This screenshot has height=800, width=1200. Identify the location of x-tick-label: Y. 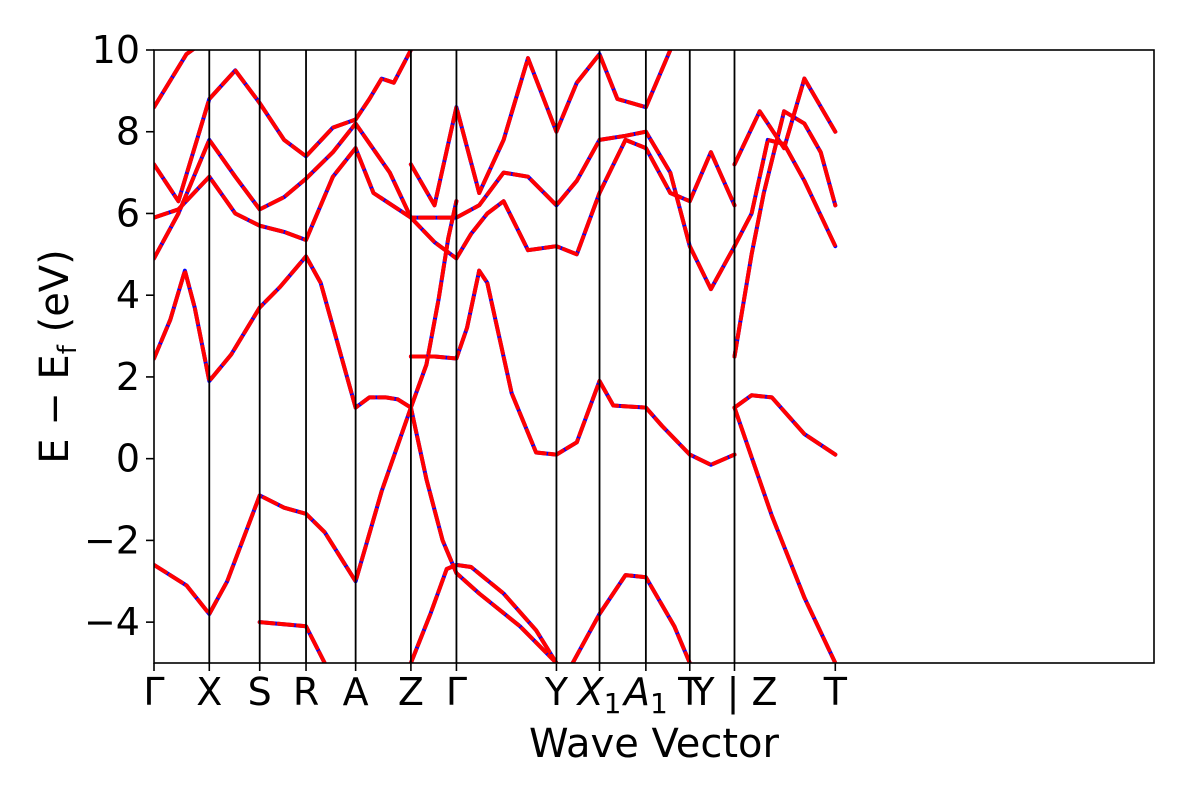
(556, 692).